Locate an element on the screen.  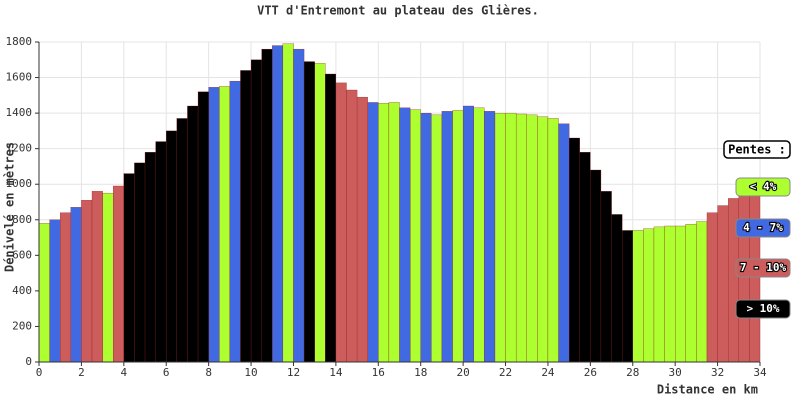
x-tick-label: 0 is located at coordinates (39, 372).